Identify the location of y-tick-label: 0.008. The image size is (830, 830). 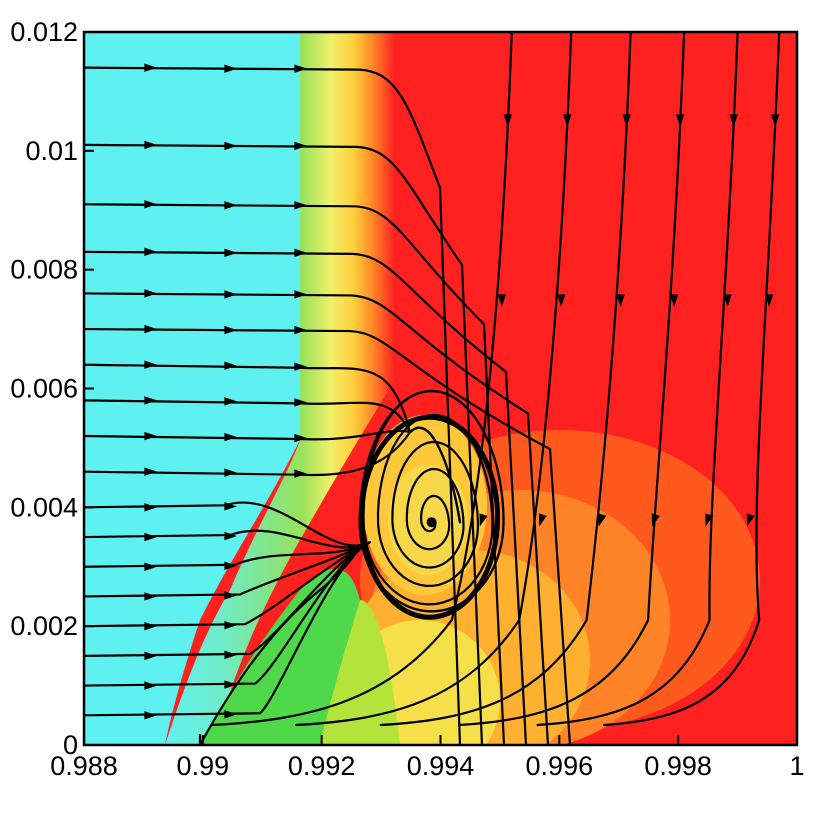
(44, 270).